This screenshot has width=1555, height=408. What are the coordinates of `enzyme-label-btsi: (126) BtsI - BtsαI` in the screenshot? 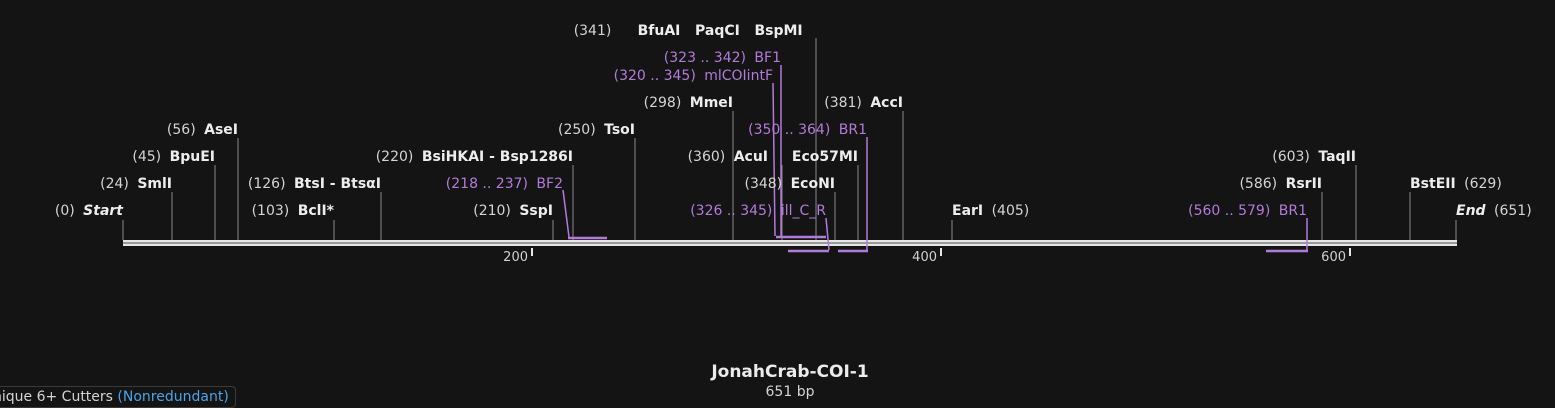 It's located at (314, 184).